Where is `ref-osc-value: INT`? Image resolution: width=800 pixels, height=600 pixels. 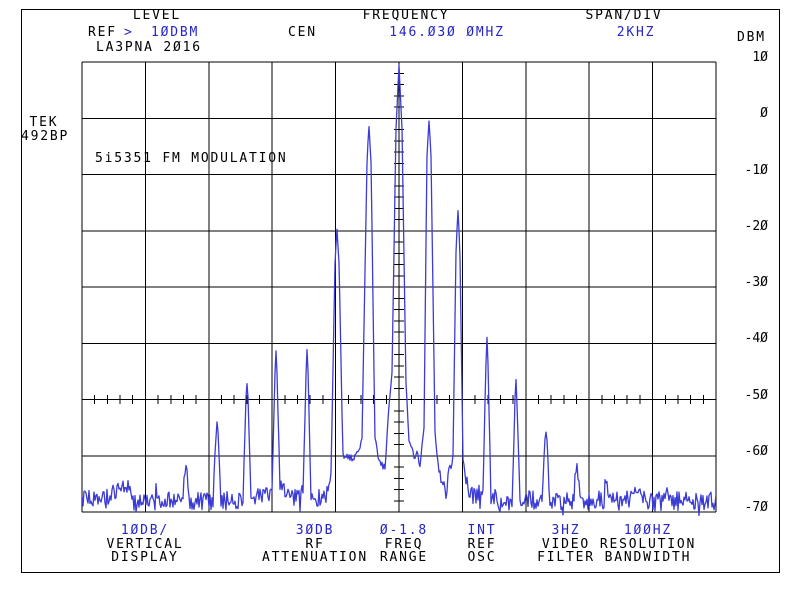 ref-osc-value: INT is located at coordinates (482, 530).